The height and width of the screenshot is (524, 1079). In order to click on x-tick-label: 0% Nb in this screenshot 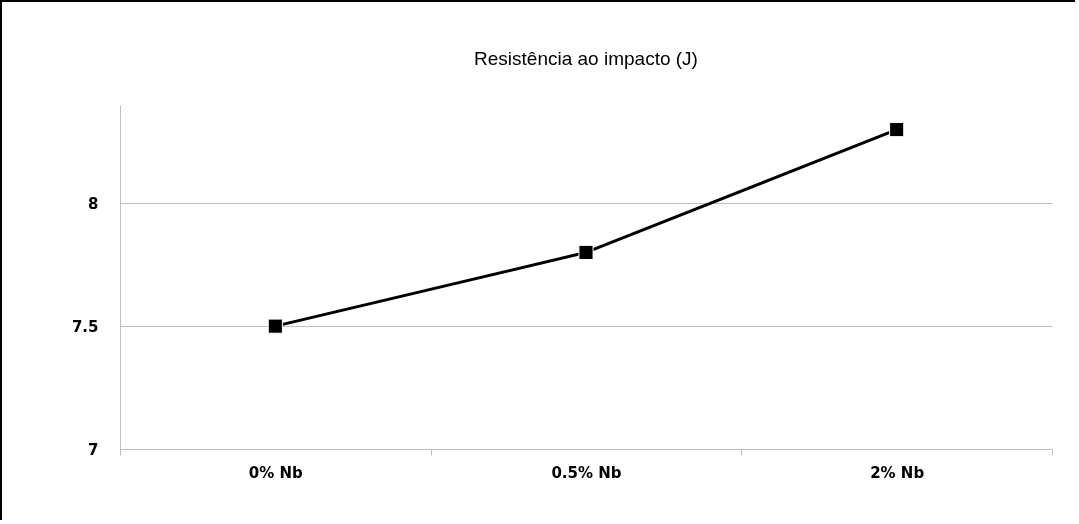, I will do `click(276, 472)`.